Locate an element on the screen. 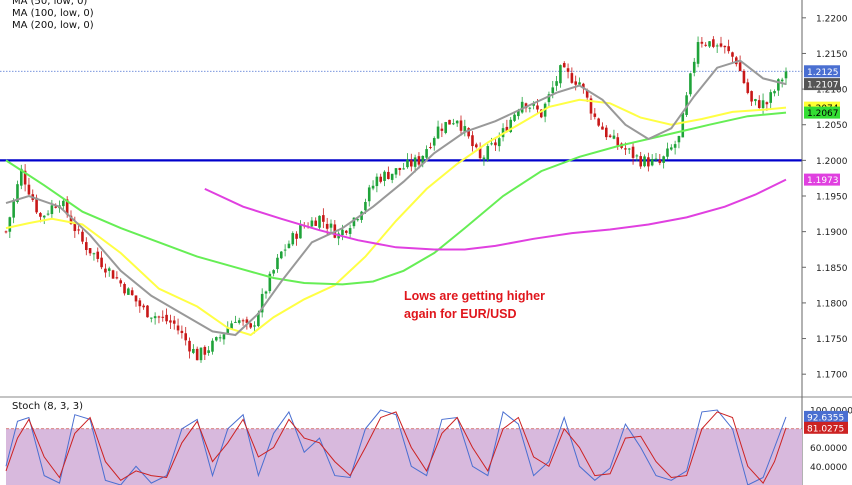  price-label-text: 1.2067 is located at coordinates (823, 114).